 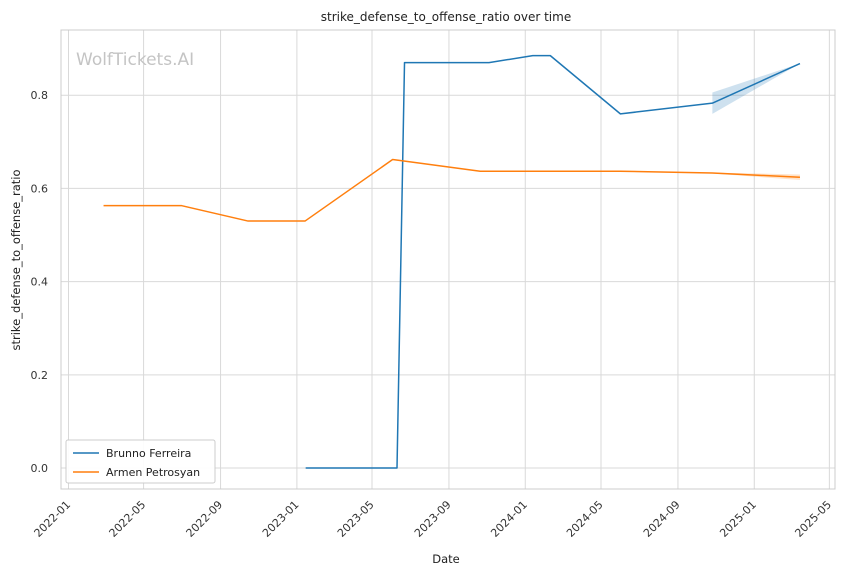 I want to click on confidence-bands, so click(x=756, y=122).